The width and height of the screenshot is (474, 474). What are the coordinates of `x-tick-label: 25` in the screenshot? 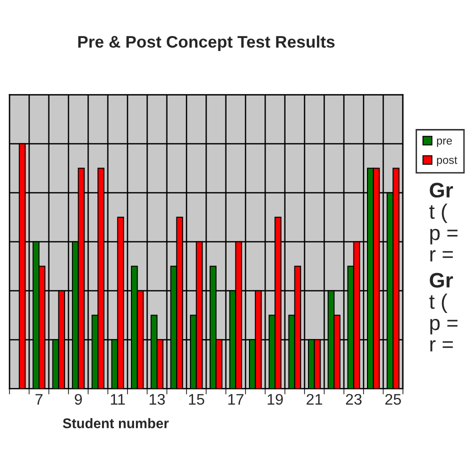 It's located at (393, 399).